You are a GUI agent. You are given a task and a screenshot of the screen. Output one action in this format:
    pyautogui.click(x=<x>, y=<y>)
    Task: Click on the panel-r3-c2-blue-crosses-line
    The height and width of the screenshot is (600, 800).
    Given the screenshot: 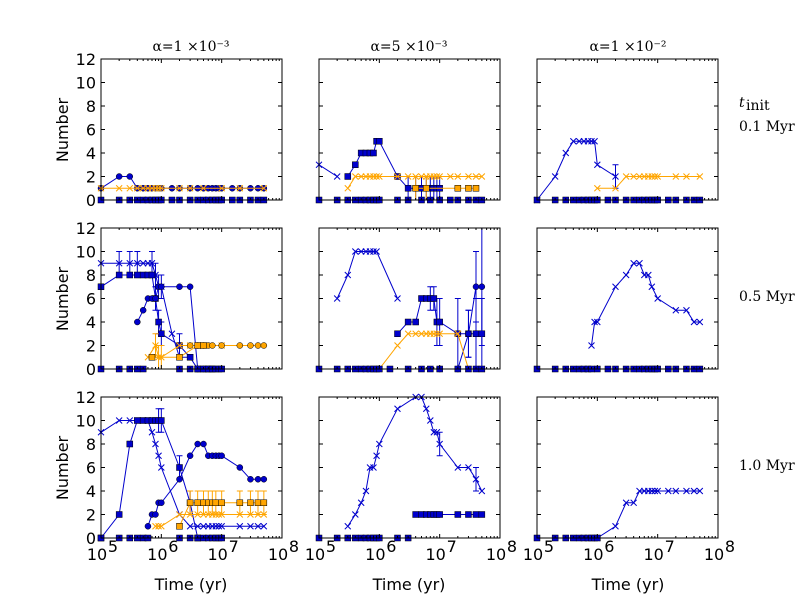 What is the action you would take?
    pyautogui.click(x=415, y=461)
    